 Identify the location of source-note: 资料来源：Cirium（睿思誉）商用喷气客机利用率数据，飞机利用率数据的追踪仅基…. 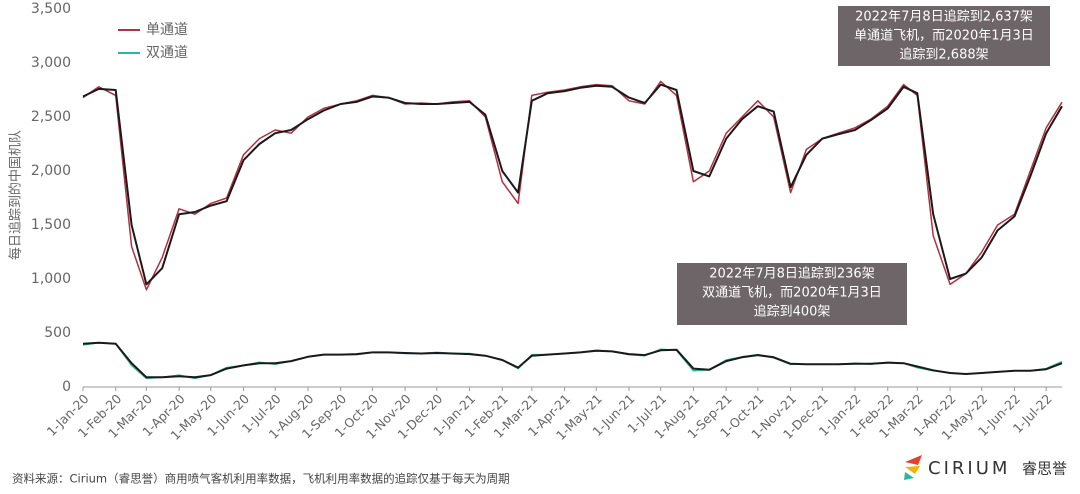
(261, 479).